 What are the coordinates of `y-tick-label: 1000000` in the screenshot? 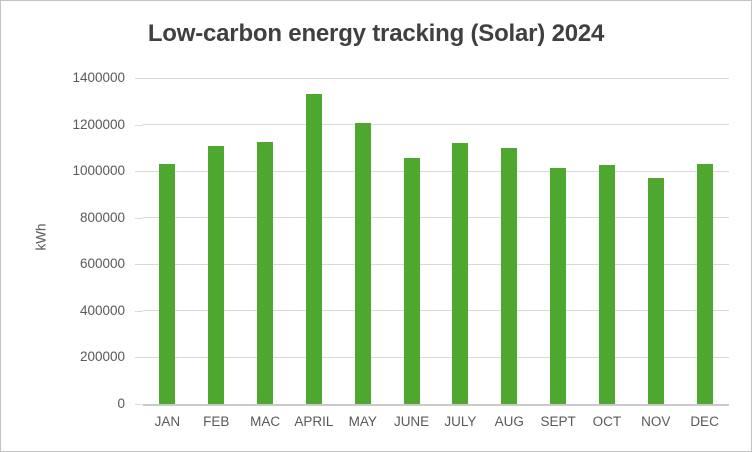 It's located at (98, 171).